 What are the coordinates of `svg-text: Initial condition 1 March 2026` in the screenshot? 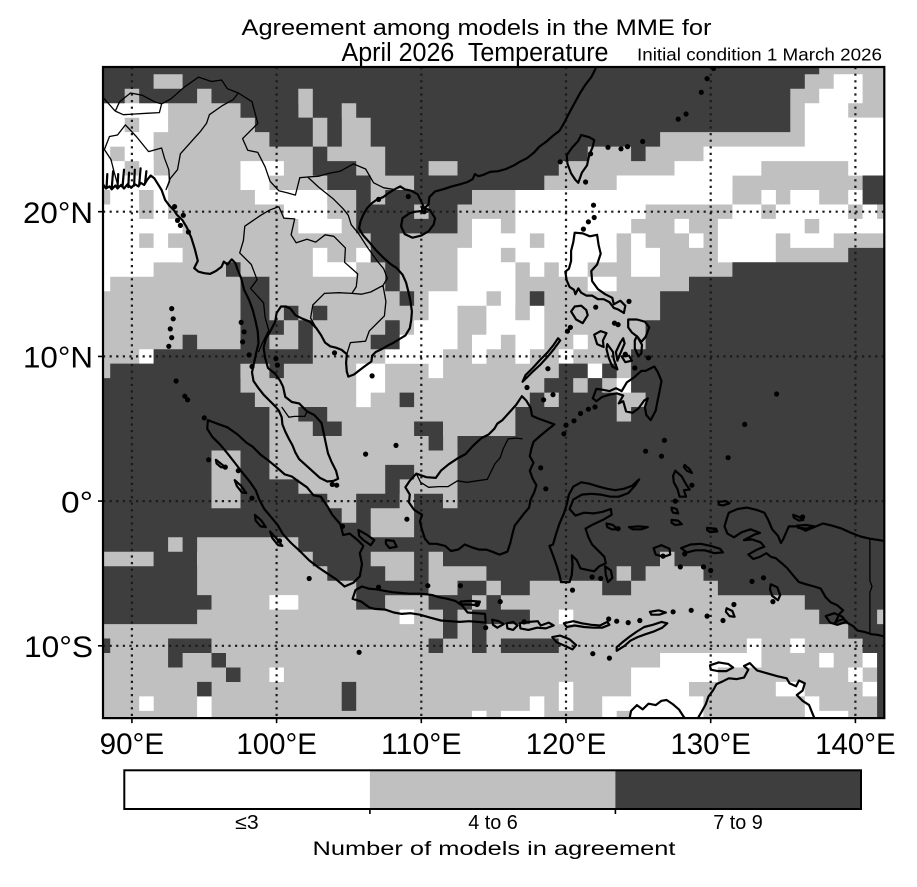 It's located at (759, 55).